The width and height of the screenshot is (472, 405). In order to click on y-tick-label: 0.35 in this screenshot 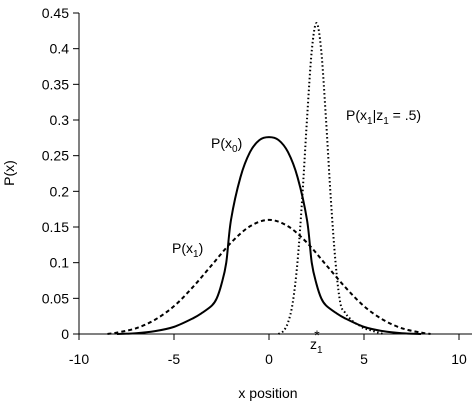, I will do `click(55, 84)`.